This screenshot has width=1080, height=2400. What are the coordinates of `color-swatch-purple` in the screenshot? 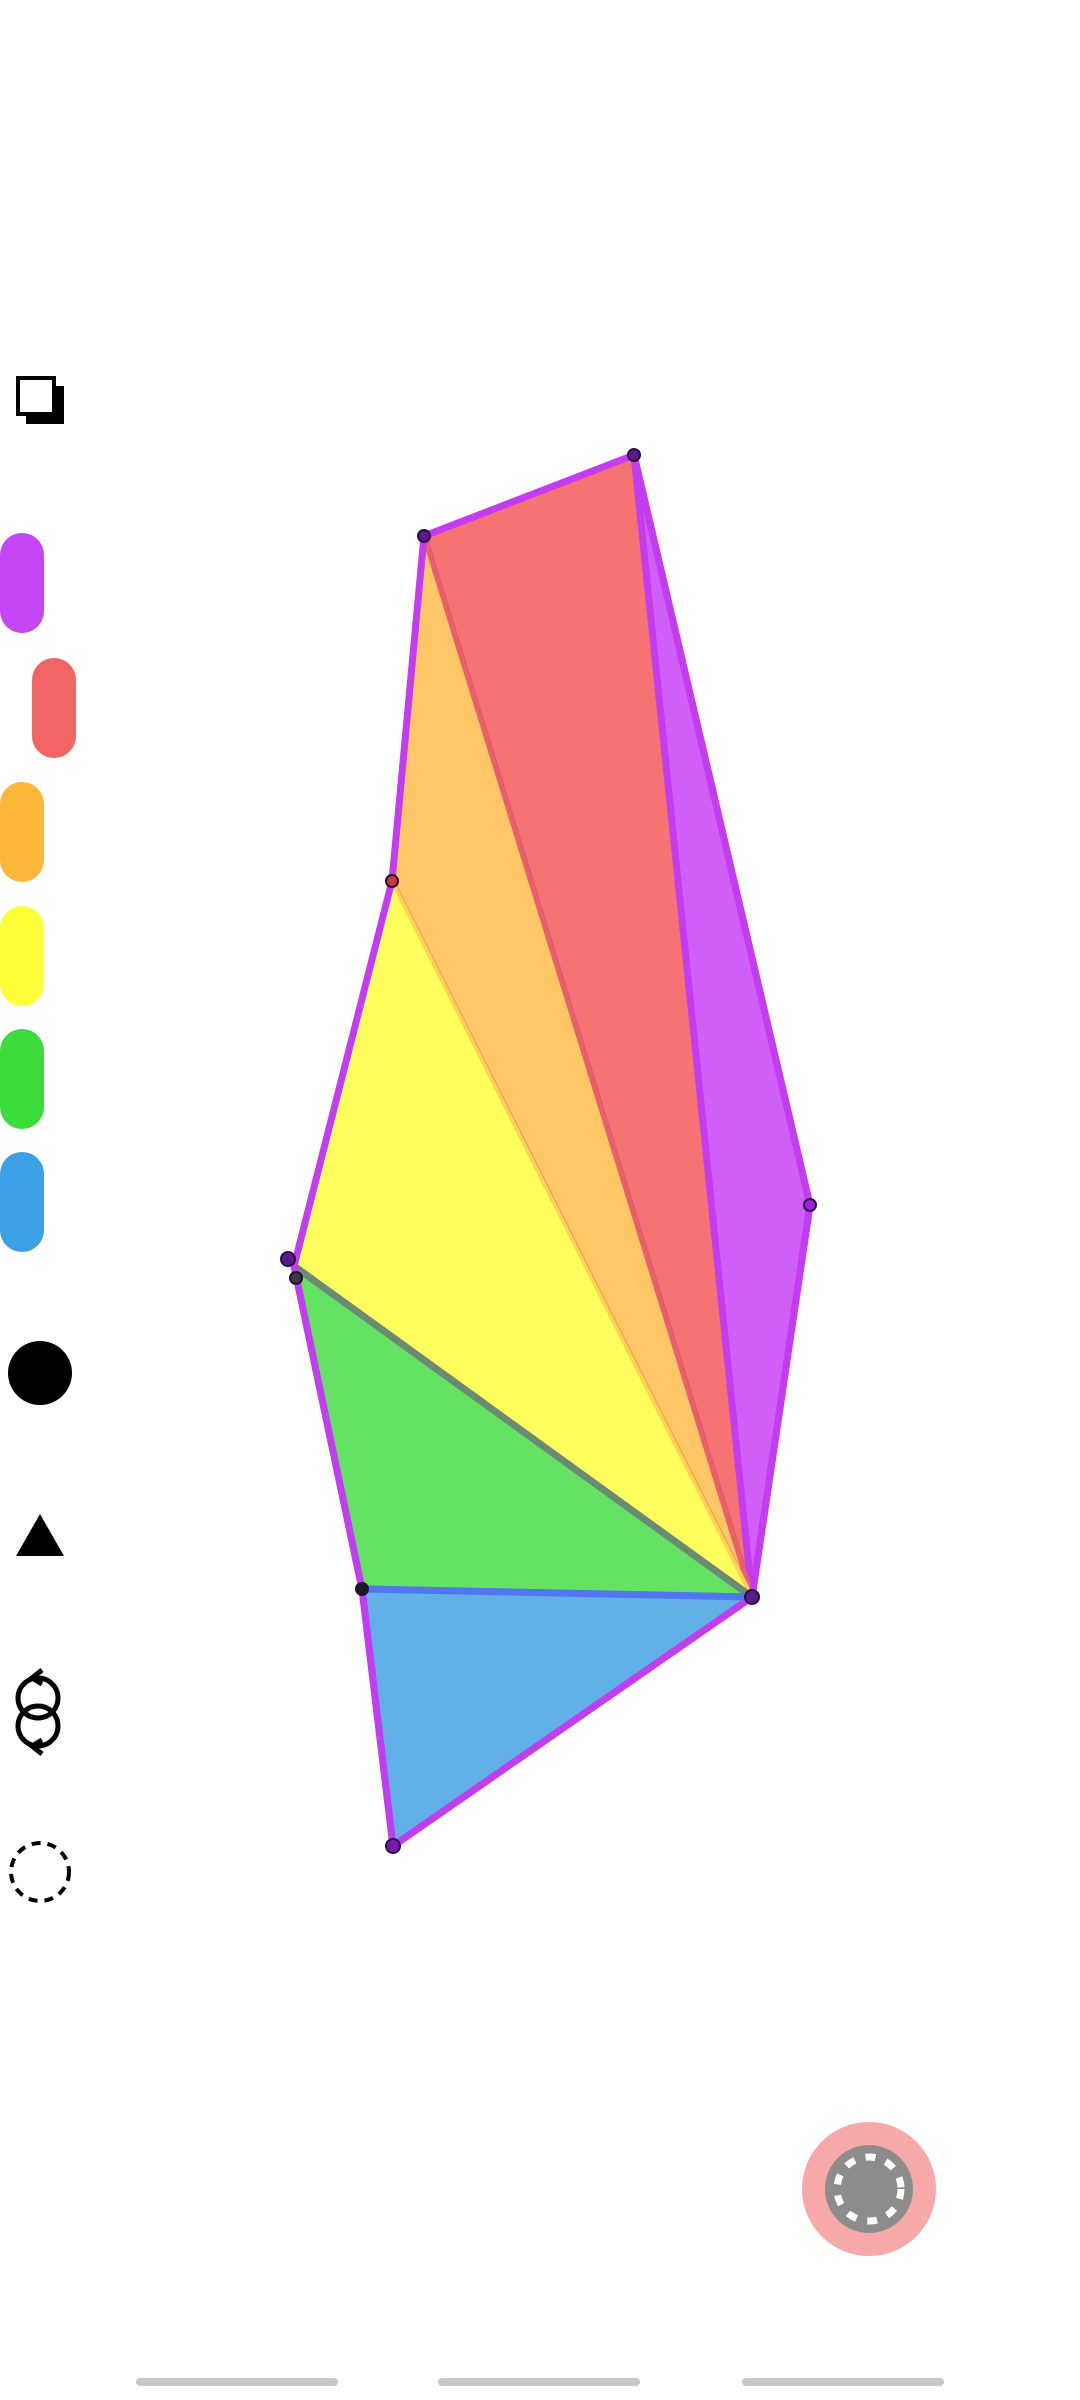 It's located at (22, 583).